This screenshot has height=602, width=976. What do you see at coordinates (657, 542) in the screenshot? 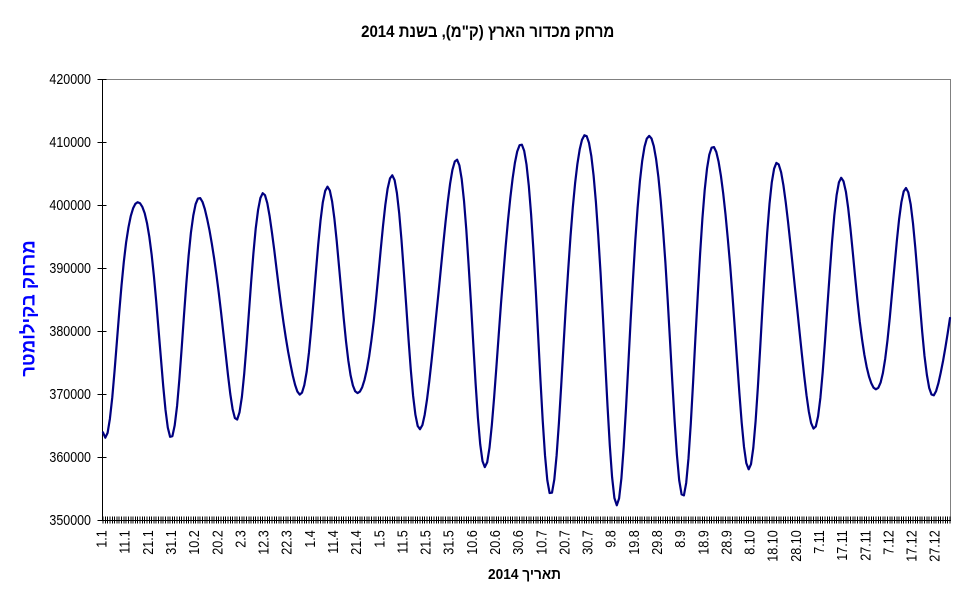
I see `svg-text: 29.8` at bounding box center [657, 542].